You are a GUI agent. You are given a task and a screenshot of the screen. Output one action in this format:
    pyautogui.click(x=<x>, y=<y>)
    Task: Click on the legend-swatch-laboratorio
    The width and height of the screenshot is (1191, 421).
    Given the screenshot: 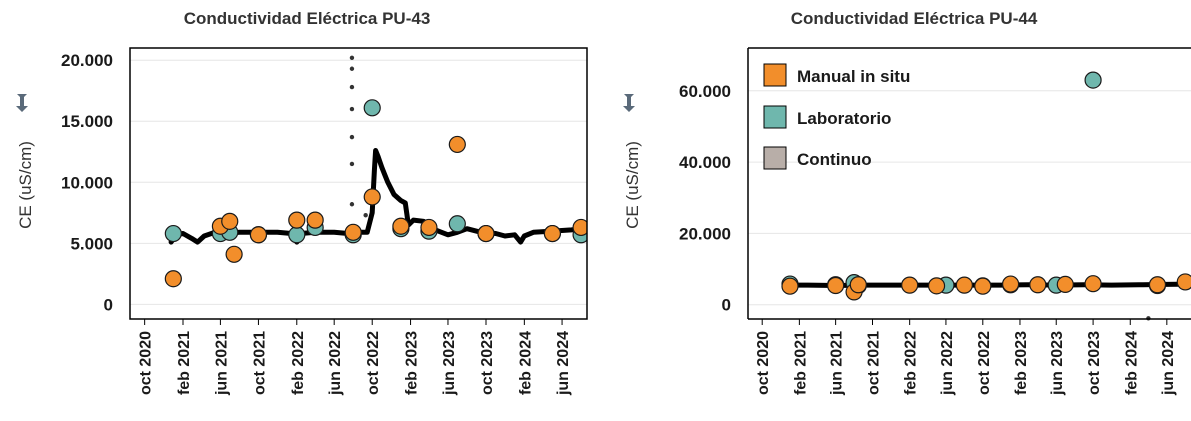 What is the action you would take?
    pyautogui.click(x=775, y=117)
    